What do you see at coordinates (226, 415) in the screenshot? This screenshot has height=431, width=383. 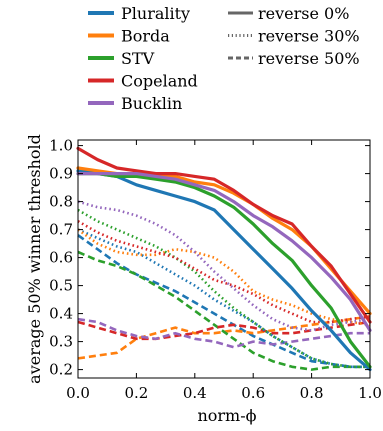 I see `x-axis-label: norm-ϕ` at bounding box center [226, 415].